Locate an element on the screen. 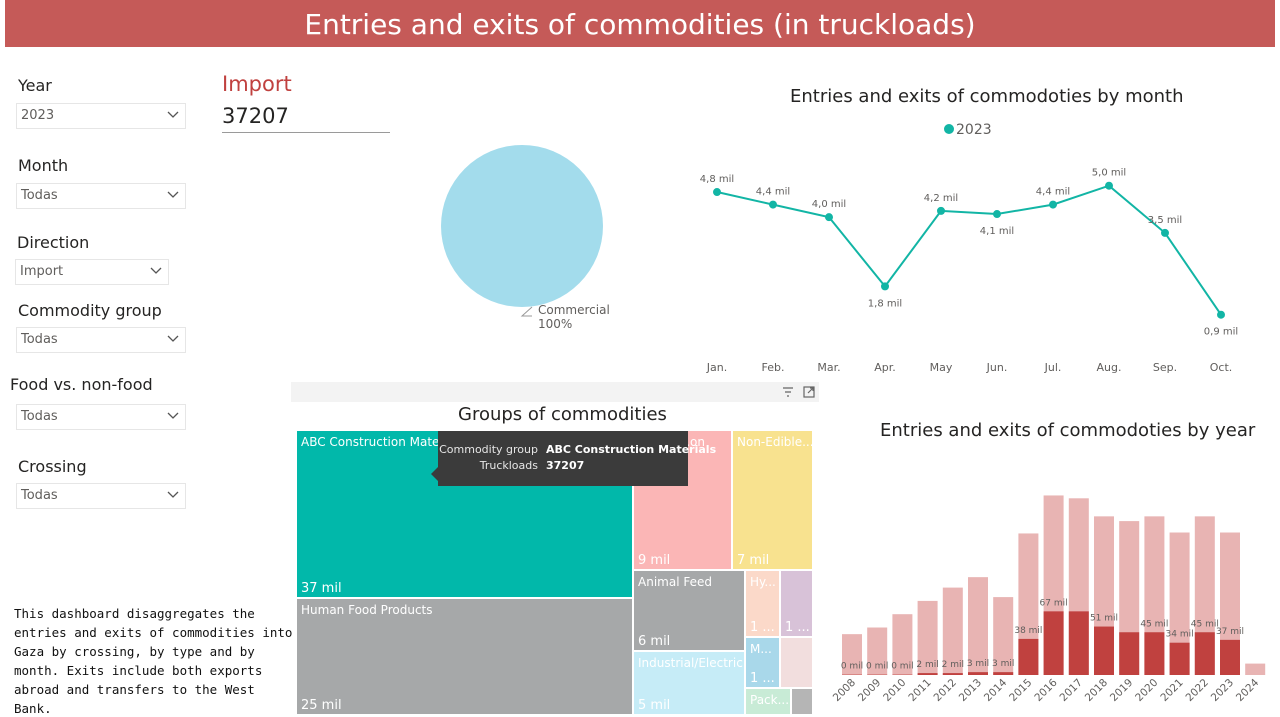  treemap-cell-label: Human Food Products is located at coordinates (367, 610).